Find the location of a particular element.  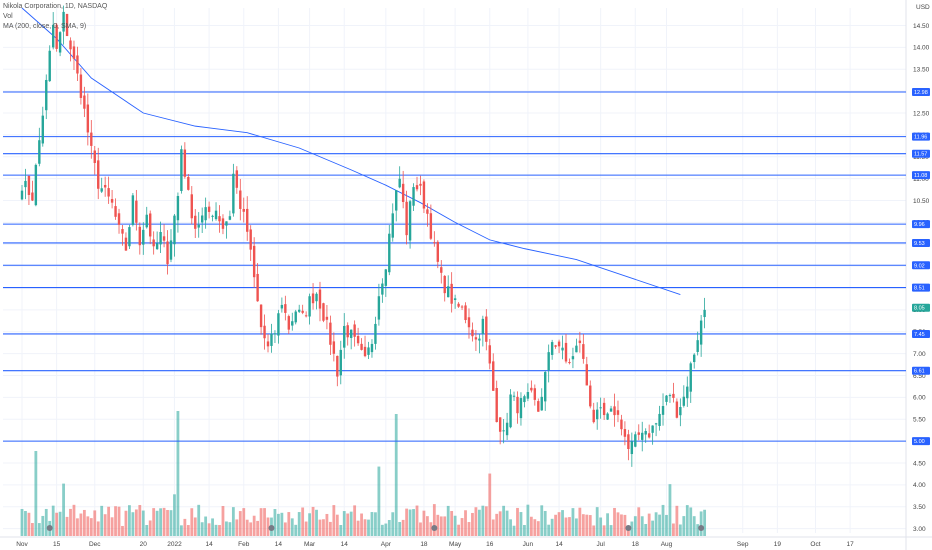

currency-label: USD is located at coordinates (923, 7).